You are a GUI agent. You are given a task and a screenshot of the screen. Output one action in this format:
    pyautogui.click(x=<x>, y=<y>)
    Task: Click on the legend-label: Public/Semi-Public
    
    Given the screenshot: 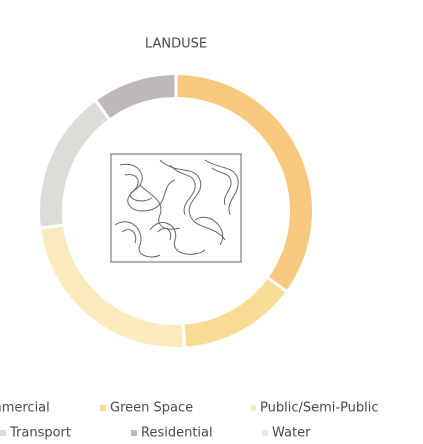 What is the action you would take?
    pyautogui.click(x=319, y=408)
    